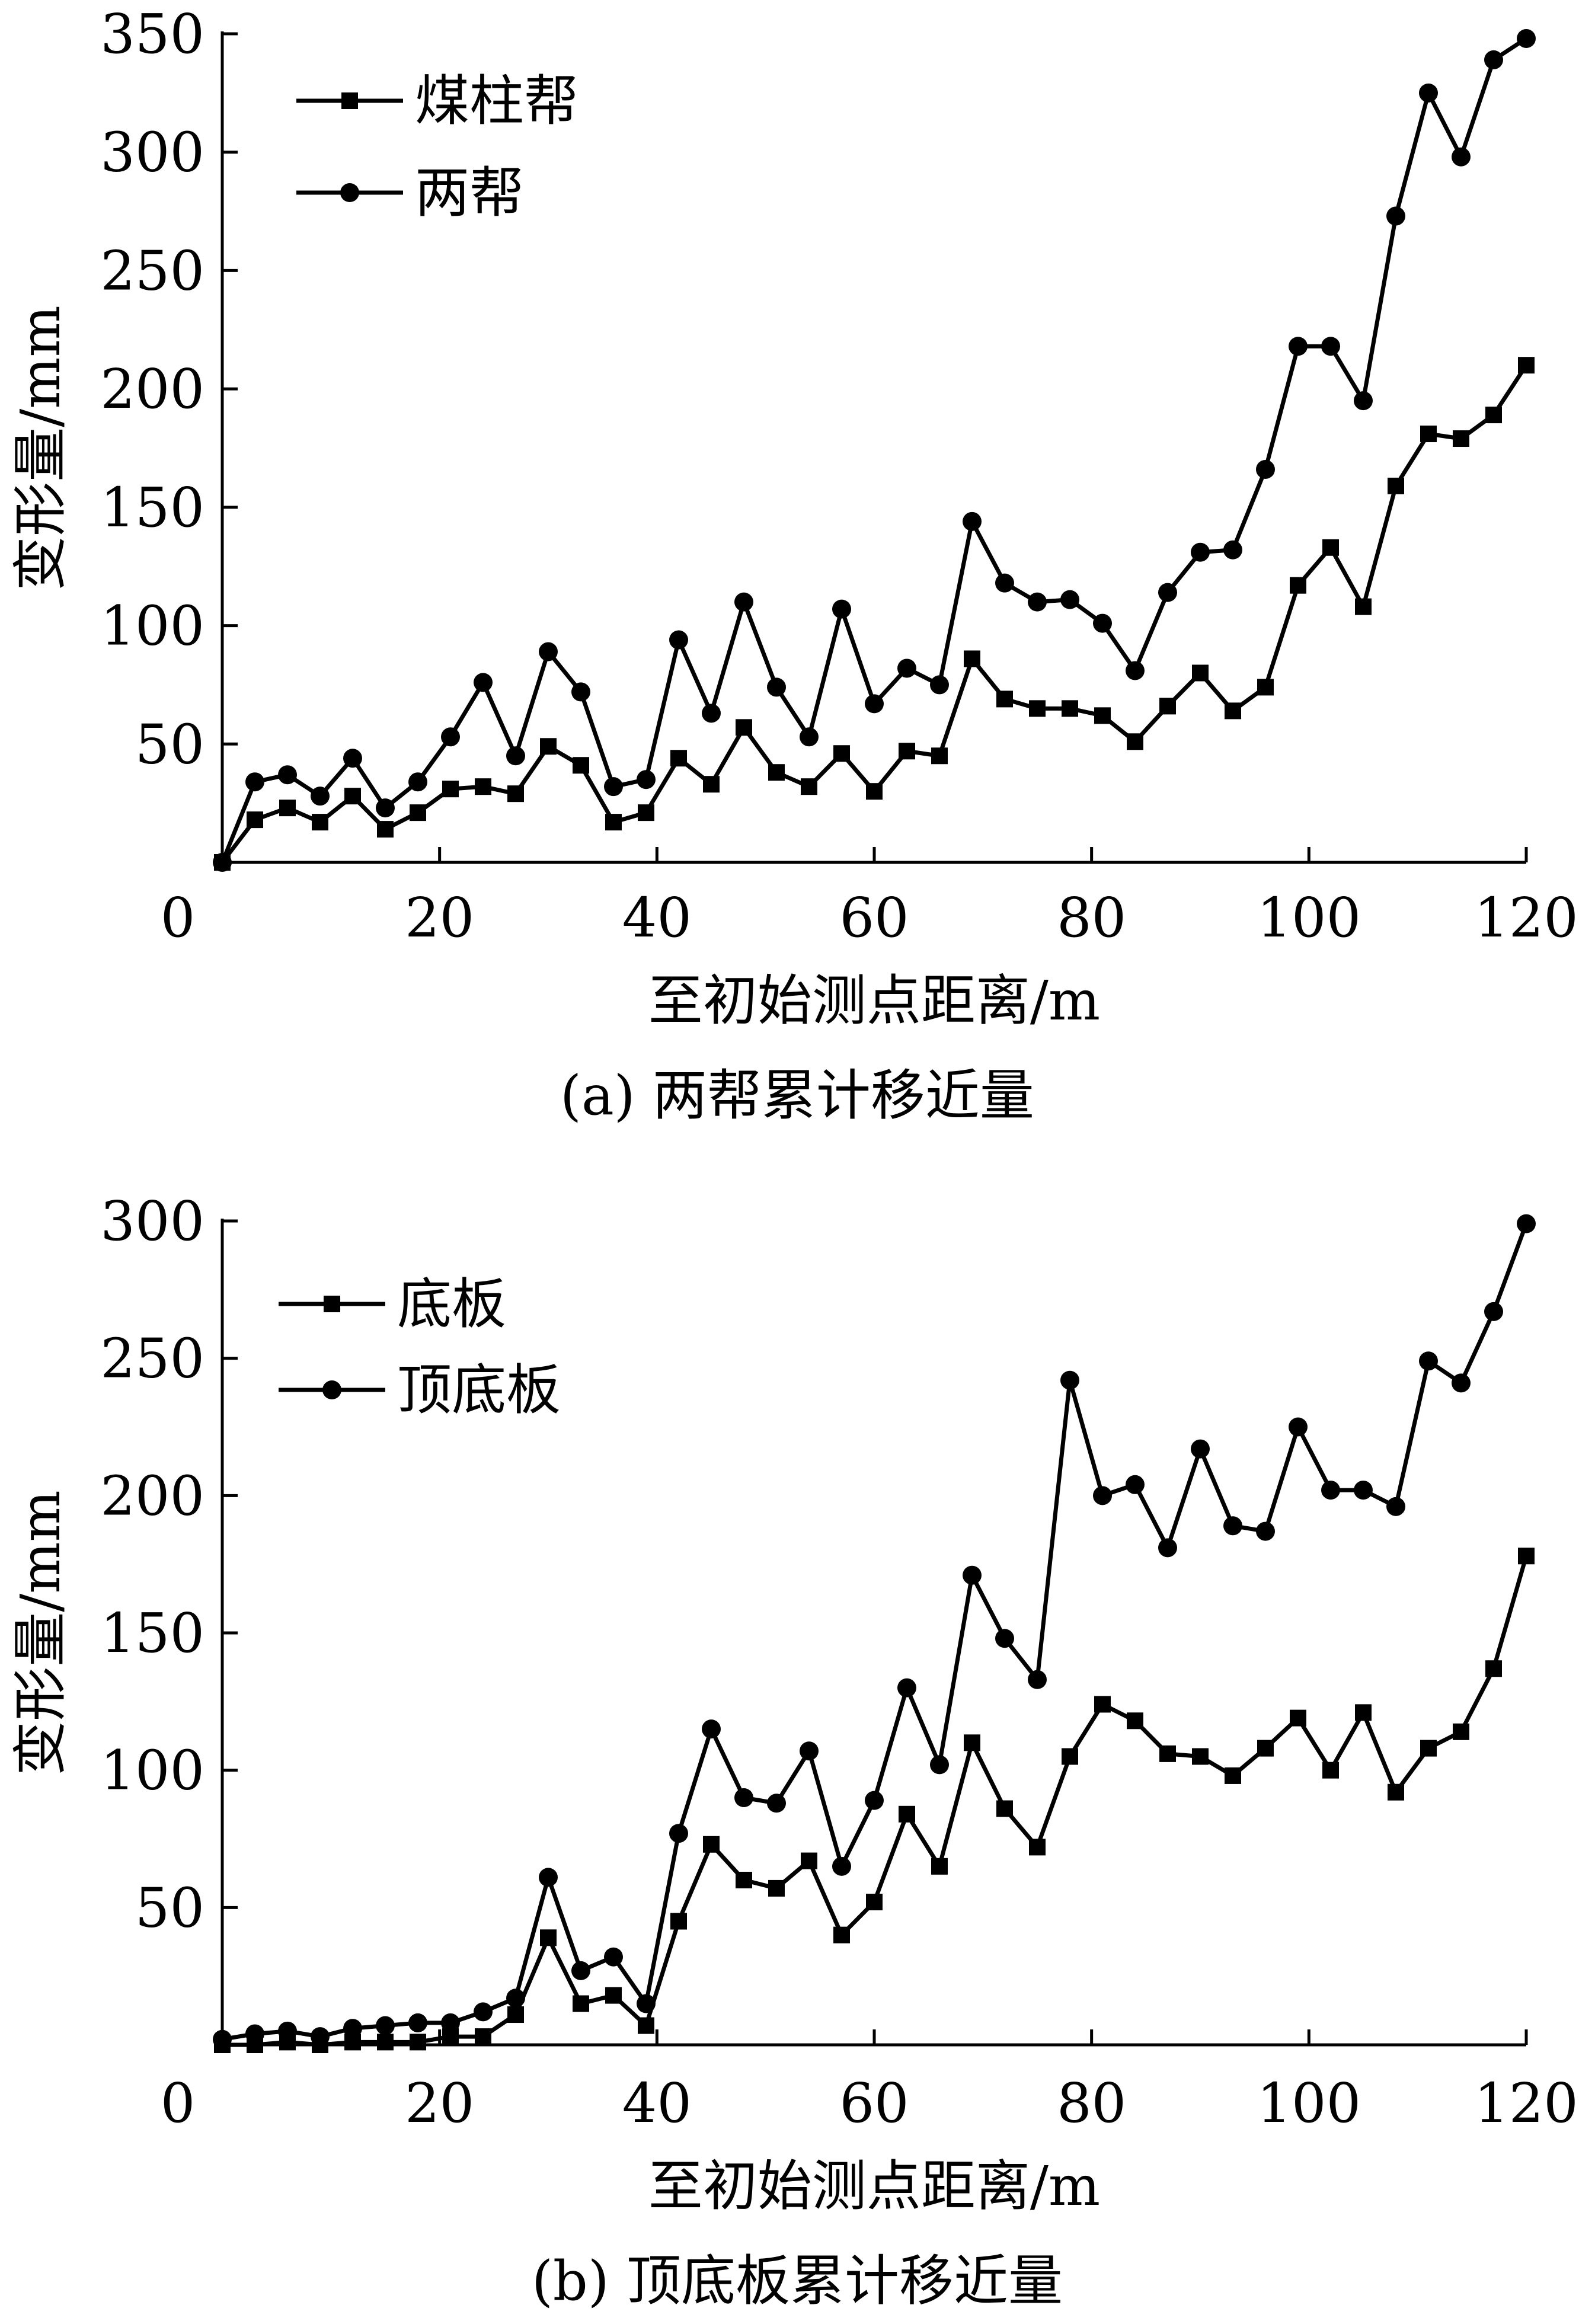 Image resolution: width=1595 pixels, height=2324 pixels. I want to click on legend-label: 顶底板, so click(479, 1390).